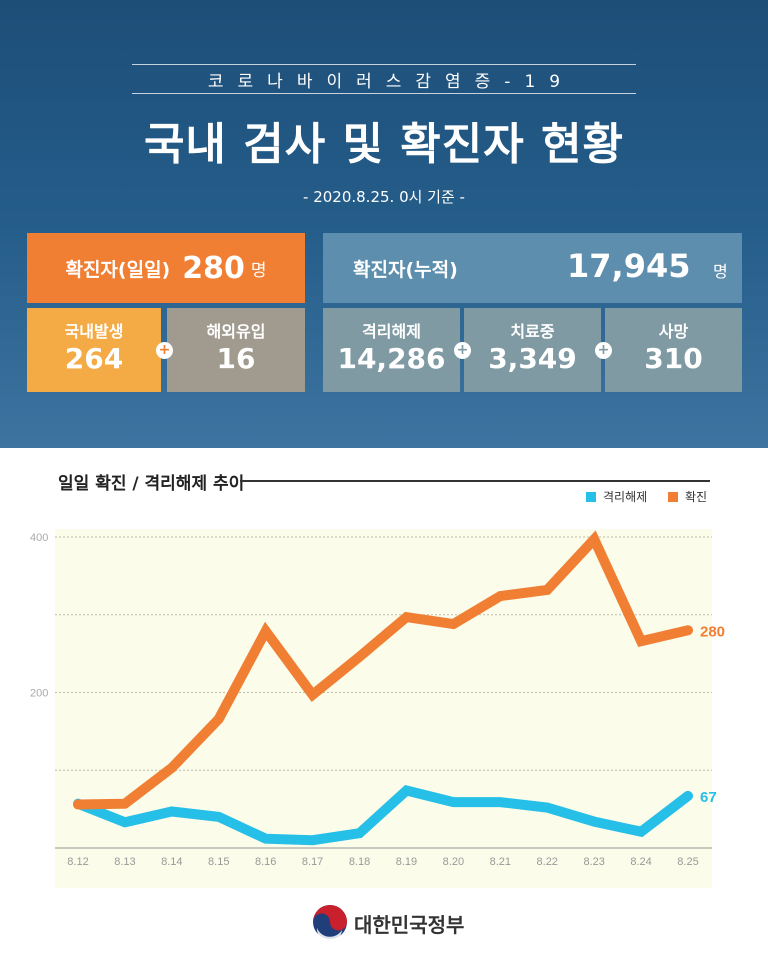  I want to click on x-tick-label: 8.18, so click(359, 862).